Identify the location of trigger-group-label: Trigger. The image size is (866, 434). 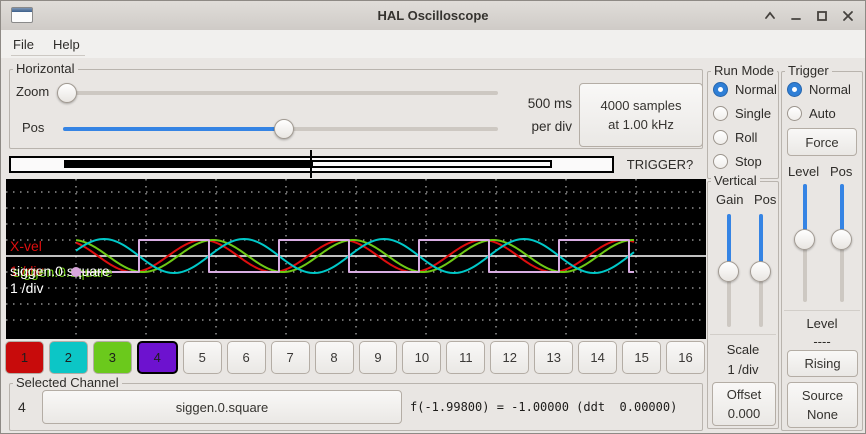
(808, 70).